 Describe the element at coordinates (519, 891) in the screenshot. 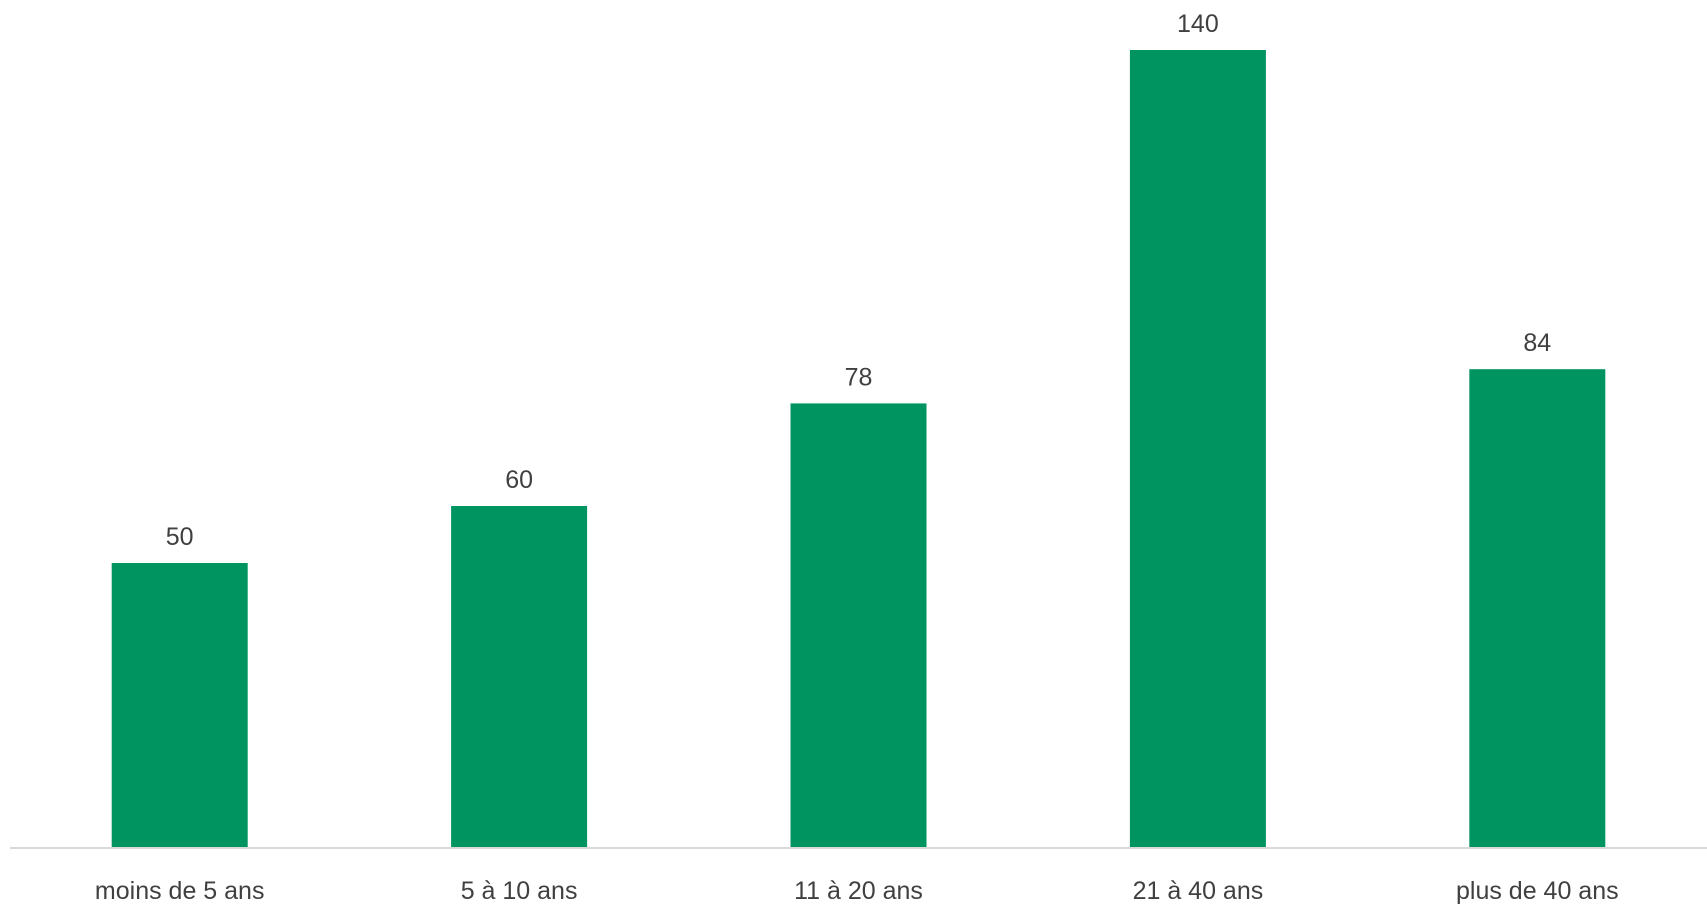

I see `x-tick-label: 5 à 10 ans` at that location.